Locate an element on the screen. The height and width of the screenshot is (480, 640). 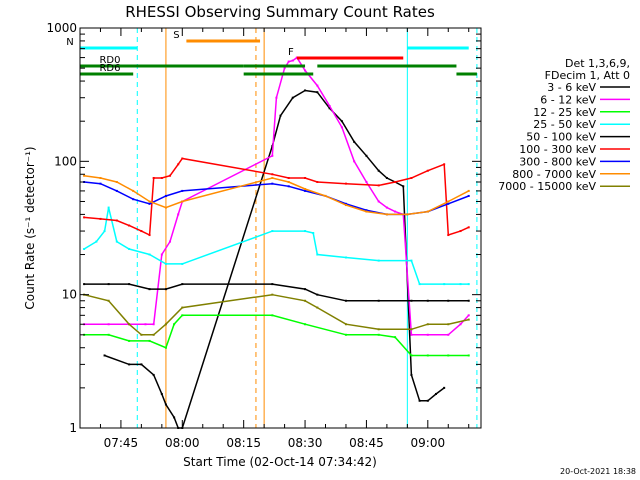
x-tick-label-2: 08:15 is located at coordinates (243, 443).